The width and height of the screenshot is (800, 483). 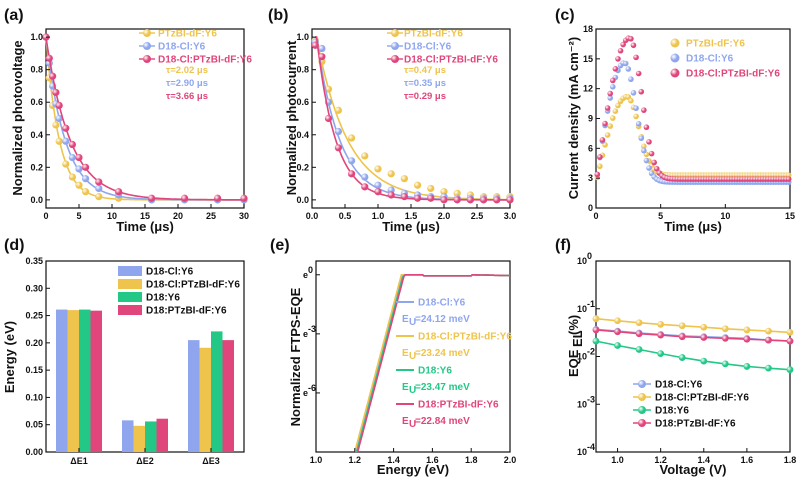 I want to click on x-tick-label: 3.0, so click(x=510, y=216).